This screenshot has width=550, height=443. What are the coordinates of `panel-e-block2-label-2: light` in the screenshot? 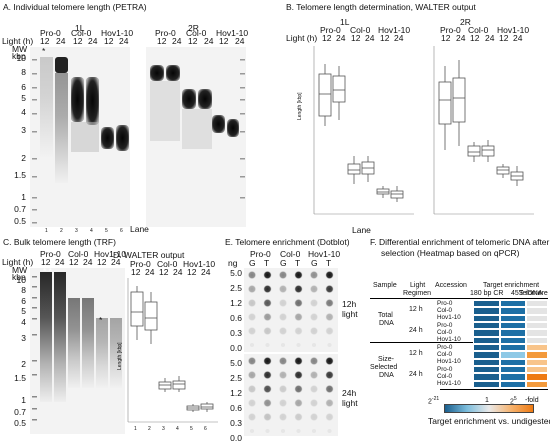 It's located at (350, 403).